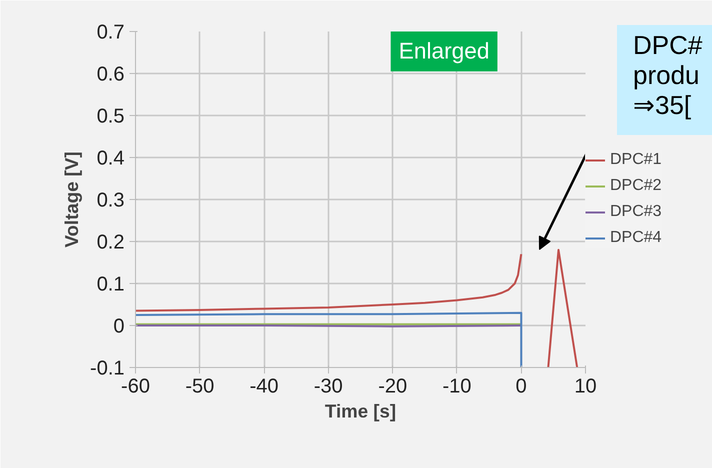 This screenshot has height=468, width=712. Describe the element at coordinates (110, 159) in the screenshot. I see `y-tick-label: 0.4` at that location.